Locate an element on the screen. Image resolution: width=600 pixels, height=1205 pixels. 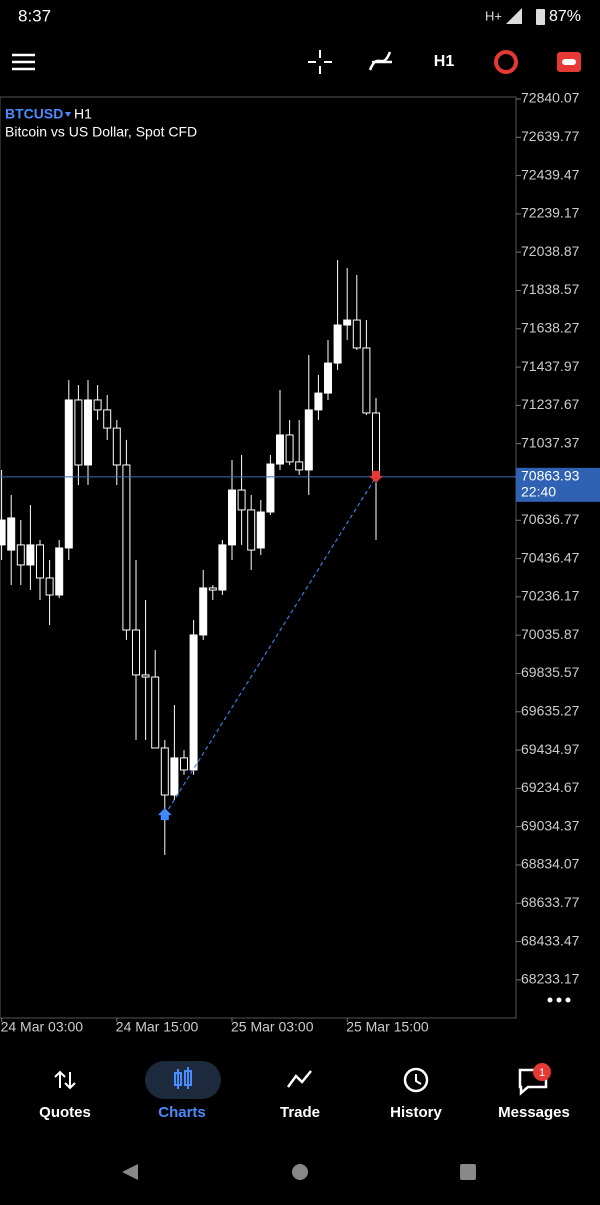
y-tick-label: 72038.87 is located at coordinates (550, 251).